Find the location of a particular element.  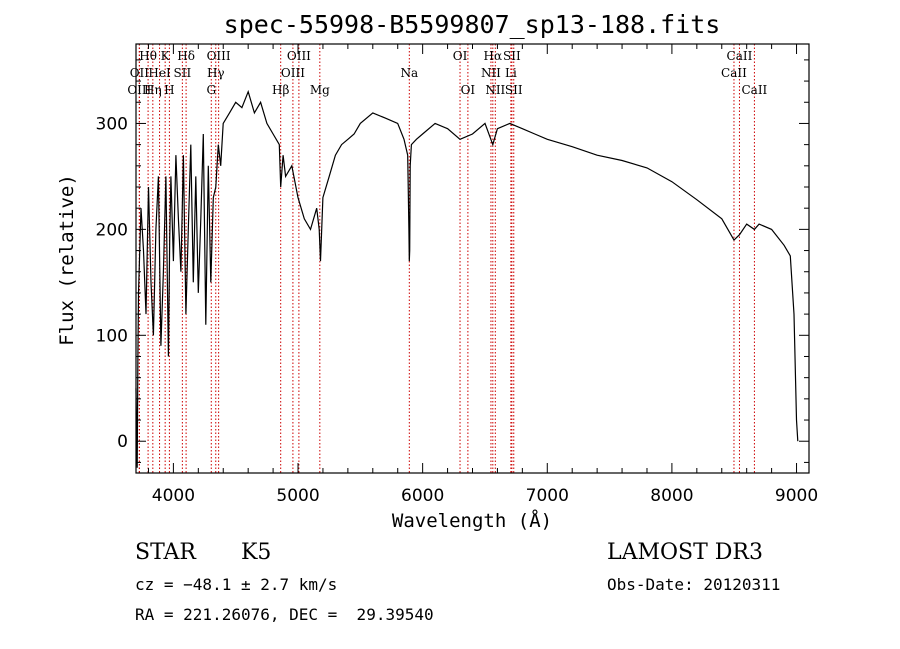

line-marker-label: Na is located at coordinates (409, 73).